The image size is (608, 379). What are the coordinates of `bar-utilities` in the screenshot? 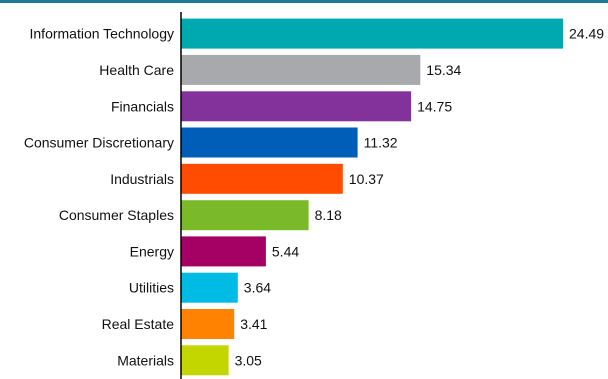 It's located at (209, 288).